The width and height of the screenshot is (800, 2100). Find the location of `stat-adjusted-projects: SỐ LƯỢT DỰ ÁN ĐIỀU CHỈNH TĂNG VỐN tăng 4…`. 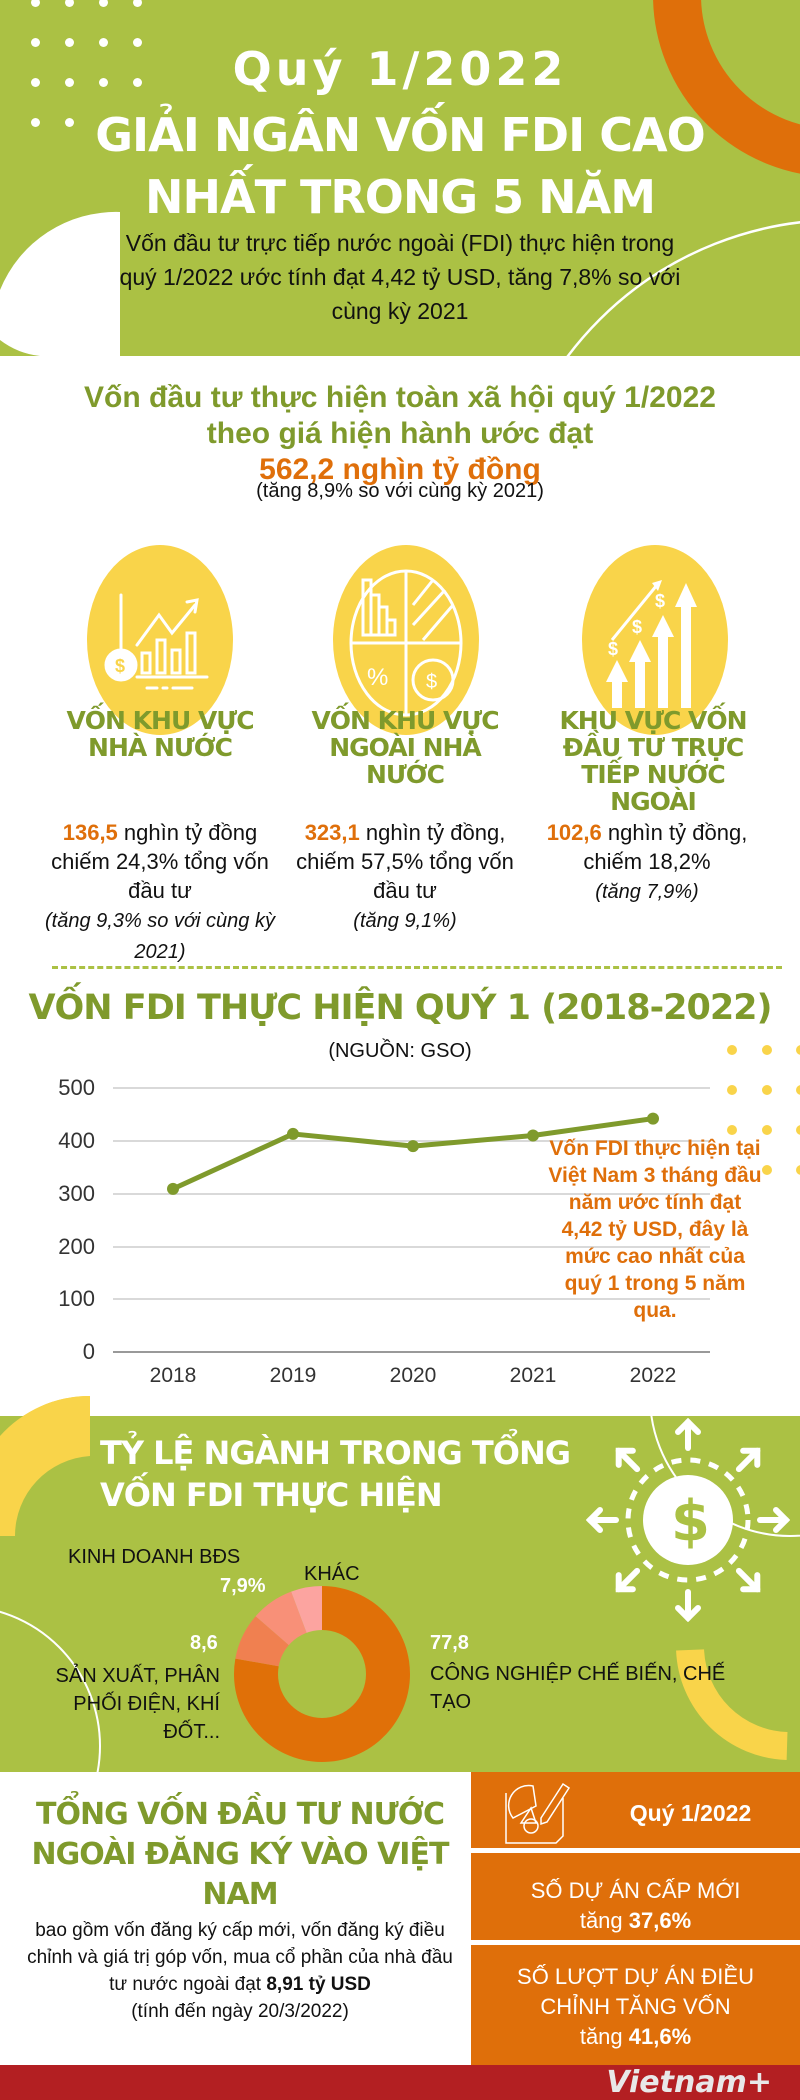

stat-adjusted-projects: SỐ LƯỢT DỰ ÁN ĐIỀU CHỈNH TĂNG VỐN tăng 4… is located at coordinates (635, 2007).